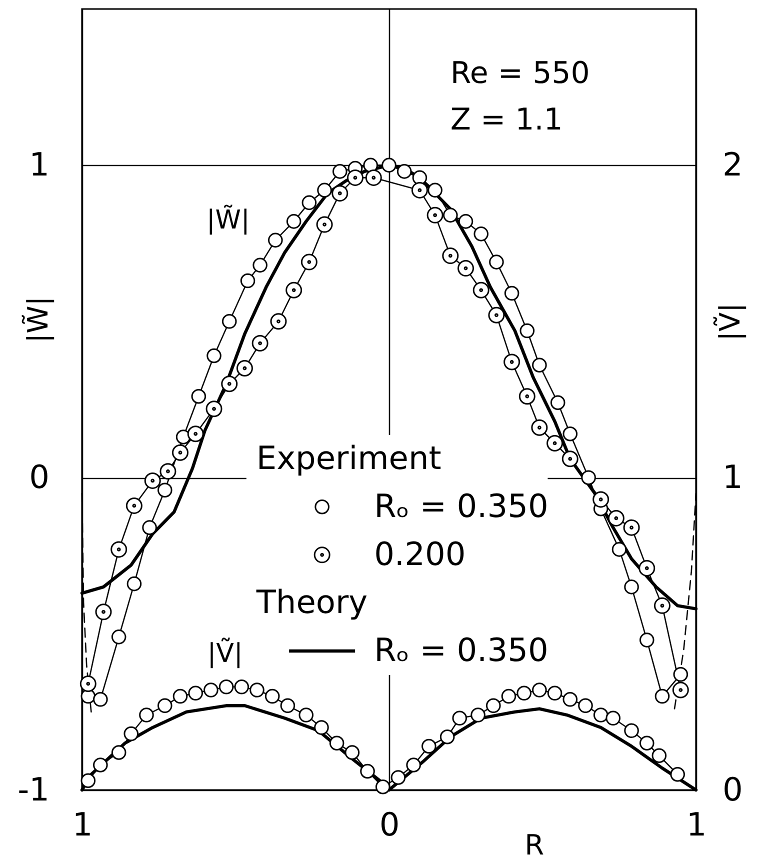 This screenshot has width=766, height=867. I want to click on y-tick-label: -1, so click(34, 789).